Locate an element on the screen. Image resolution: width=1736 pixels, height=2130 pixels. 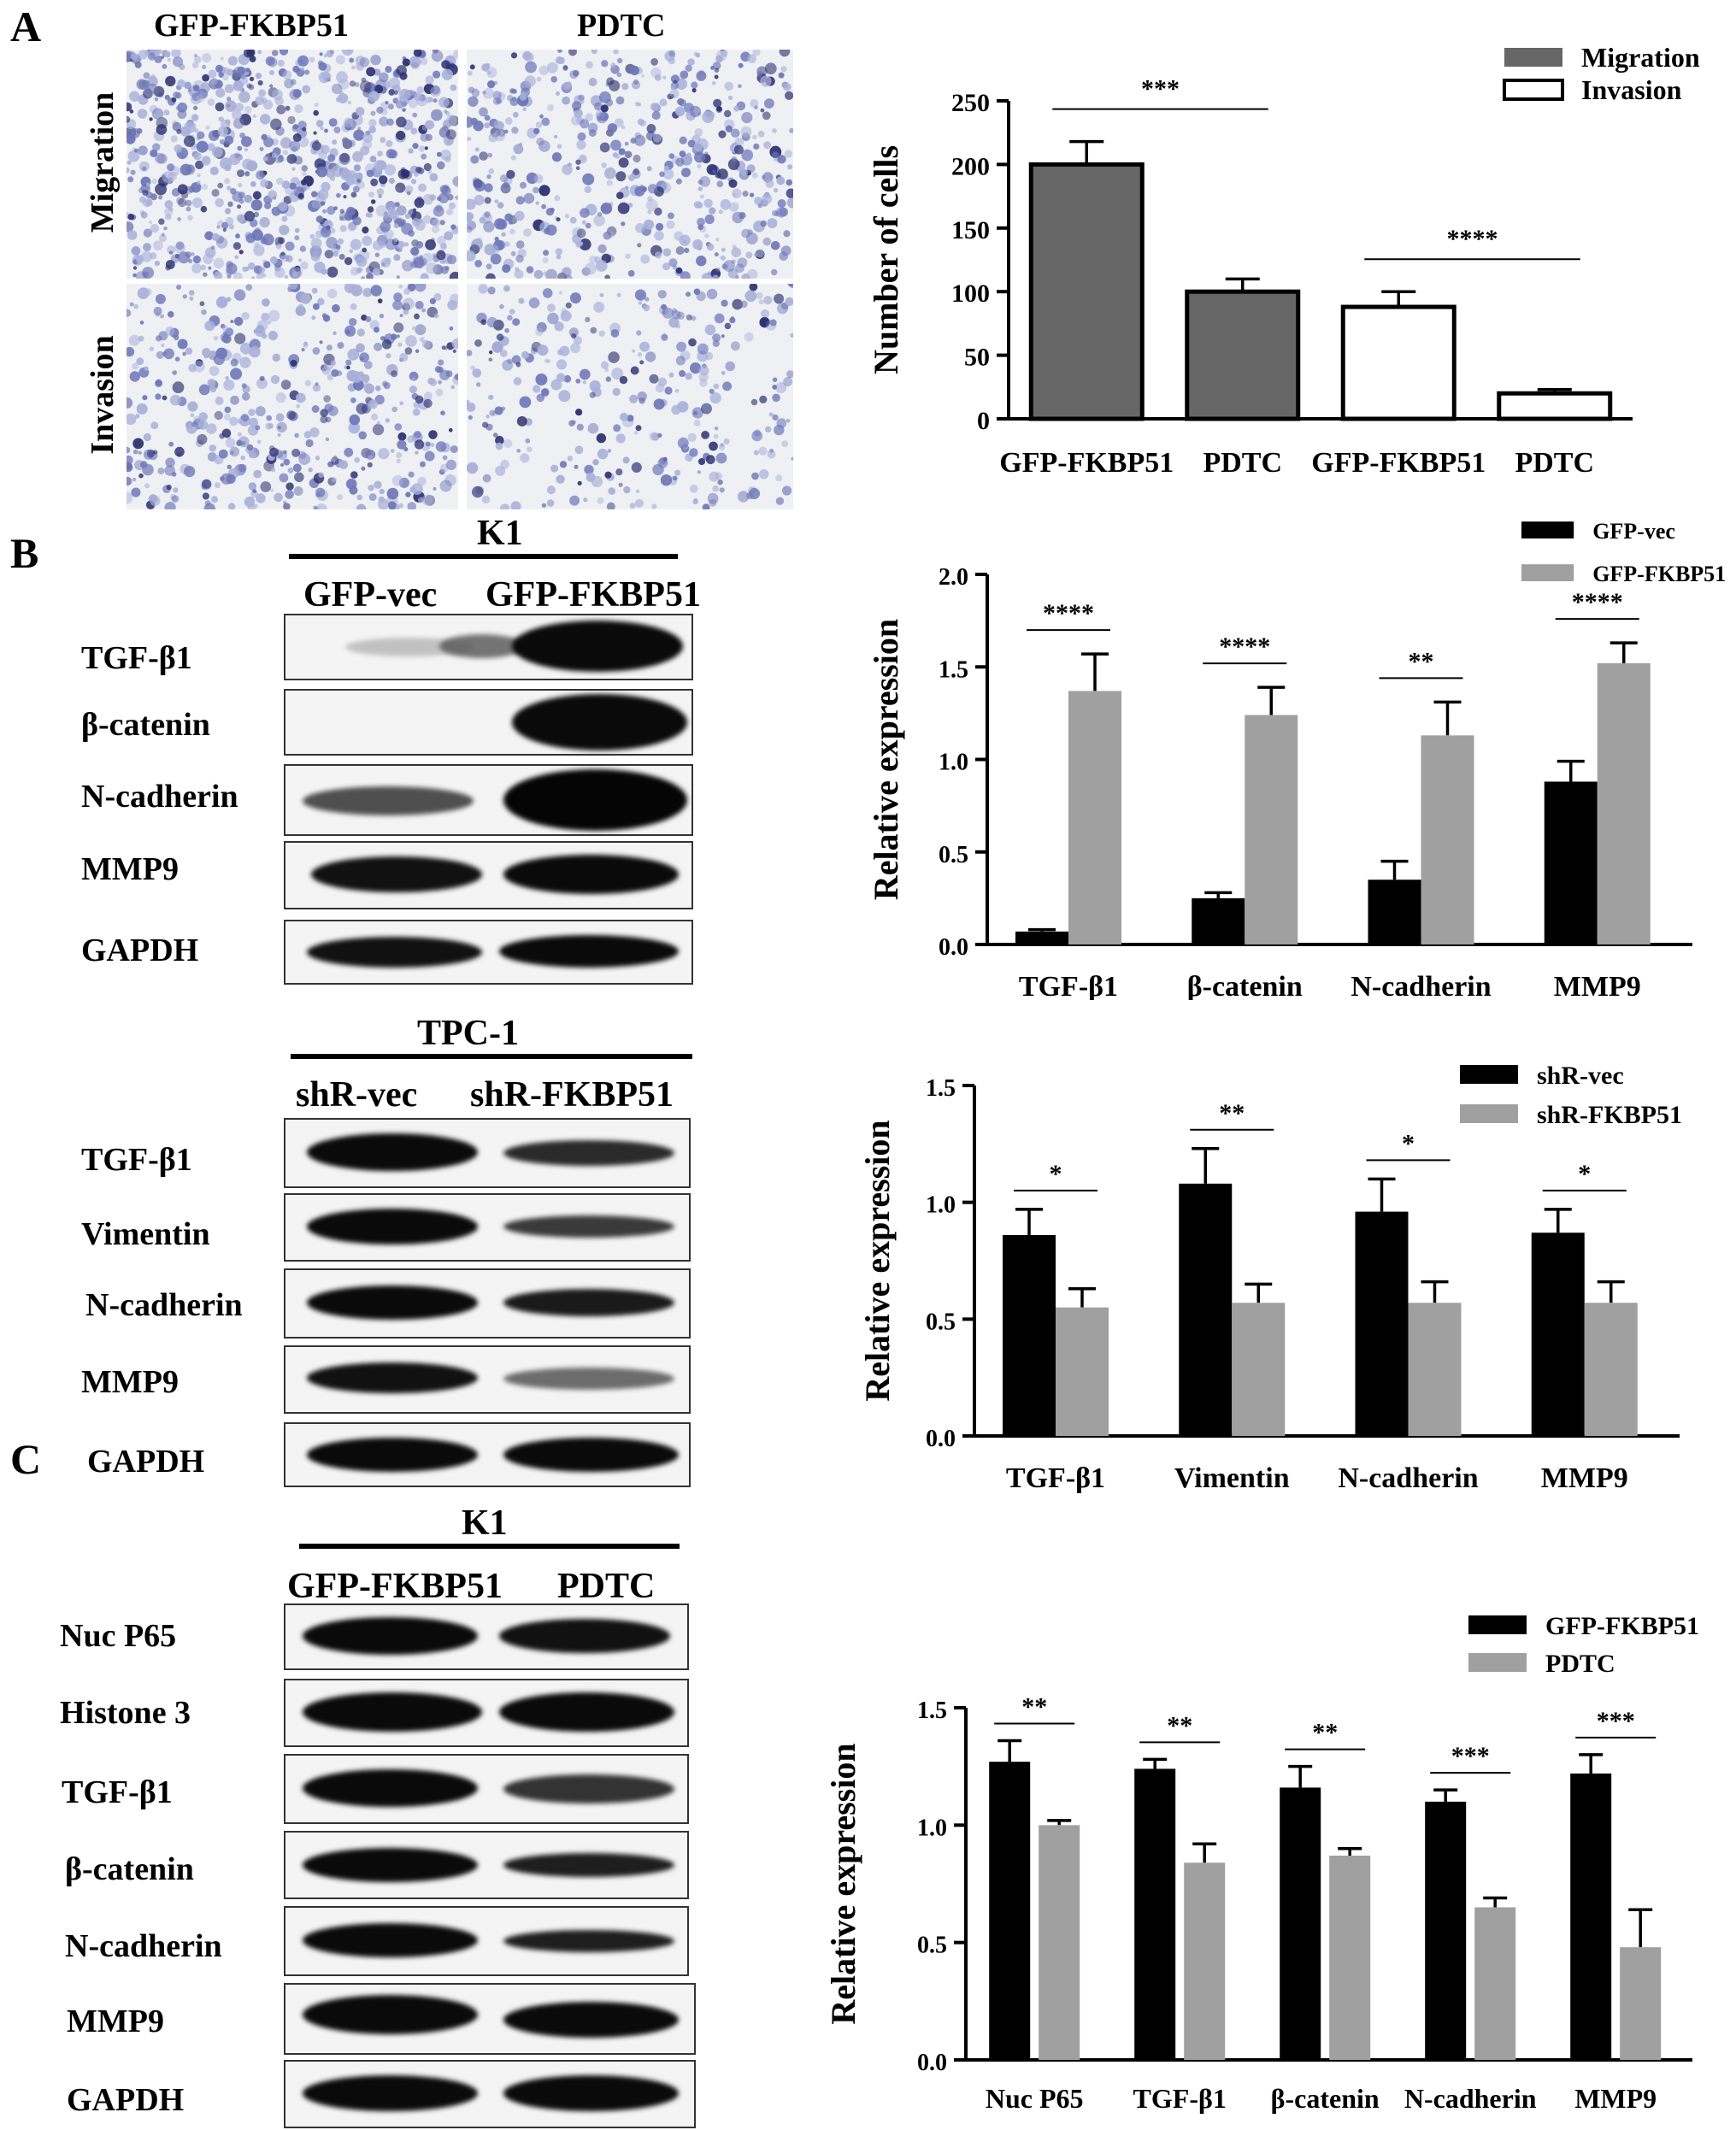
blot-cell-line-label: K1 is located at coordinates (500, 533).